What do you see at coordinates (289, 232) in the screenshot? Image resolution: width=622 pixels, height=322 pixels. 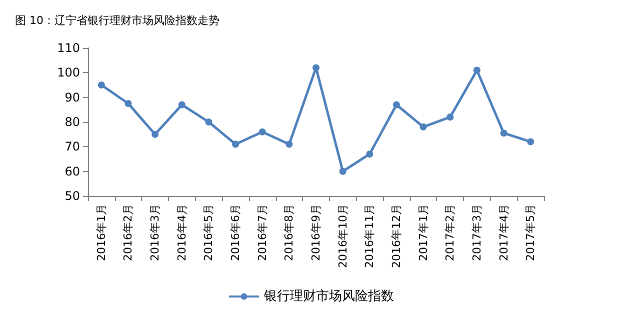 I see `x-tick-label: 2016年8月` at bounding box center [289, 232].